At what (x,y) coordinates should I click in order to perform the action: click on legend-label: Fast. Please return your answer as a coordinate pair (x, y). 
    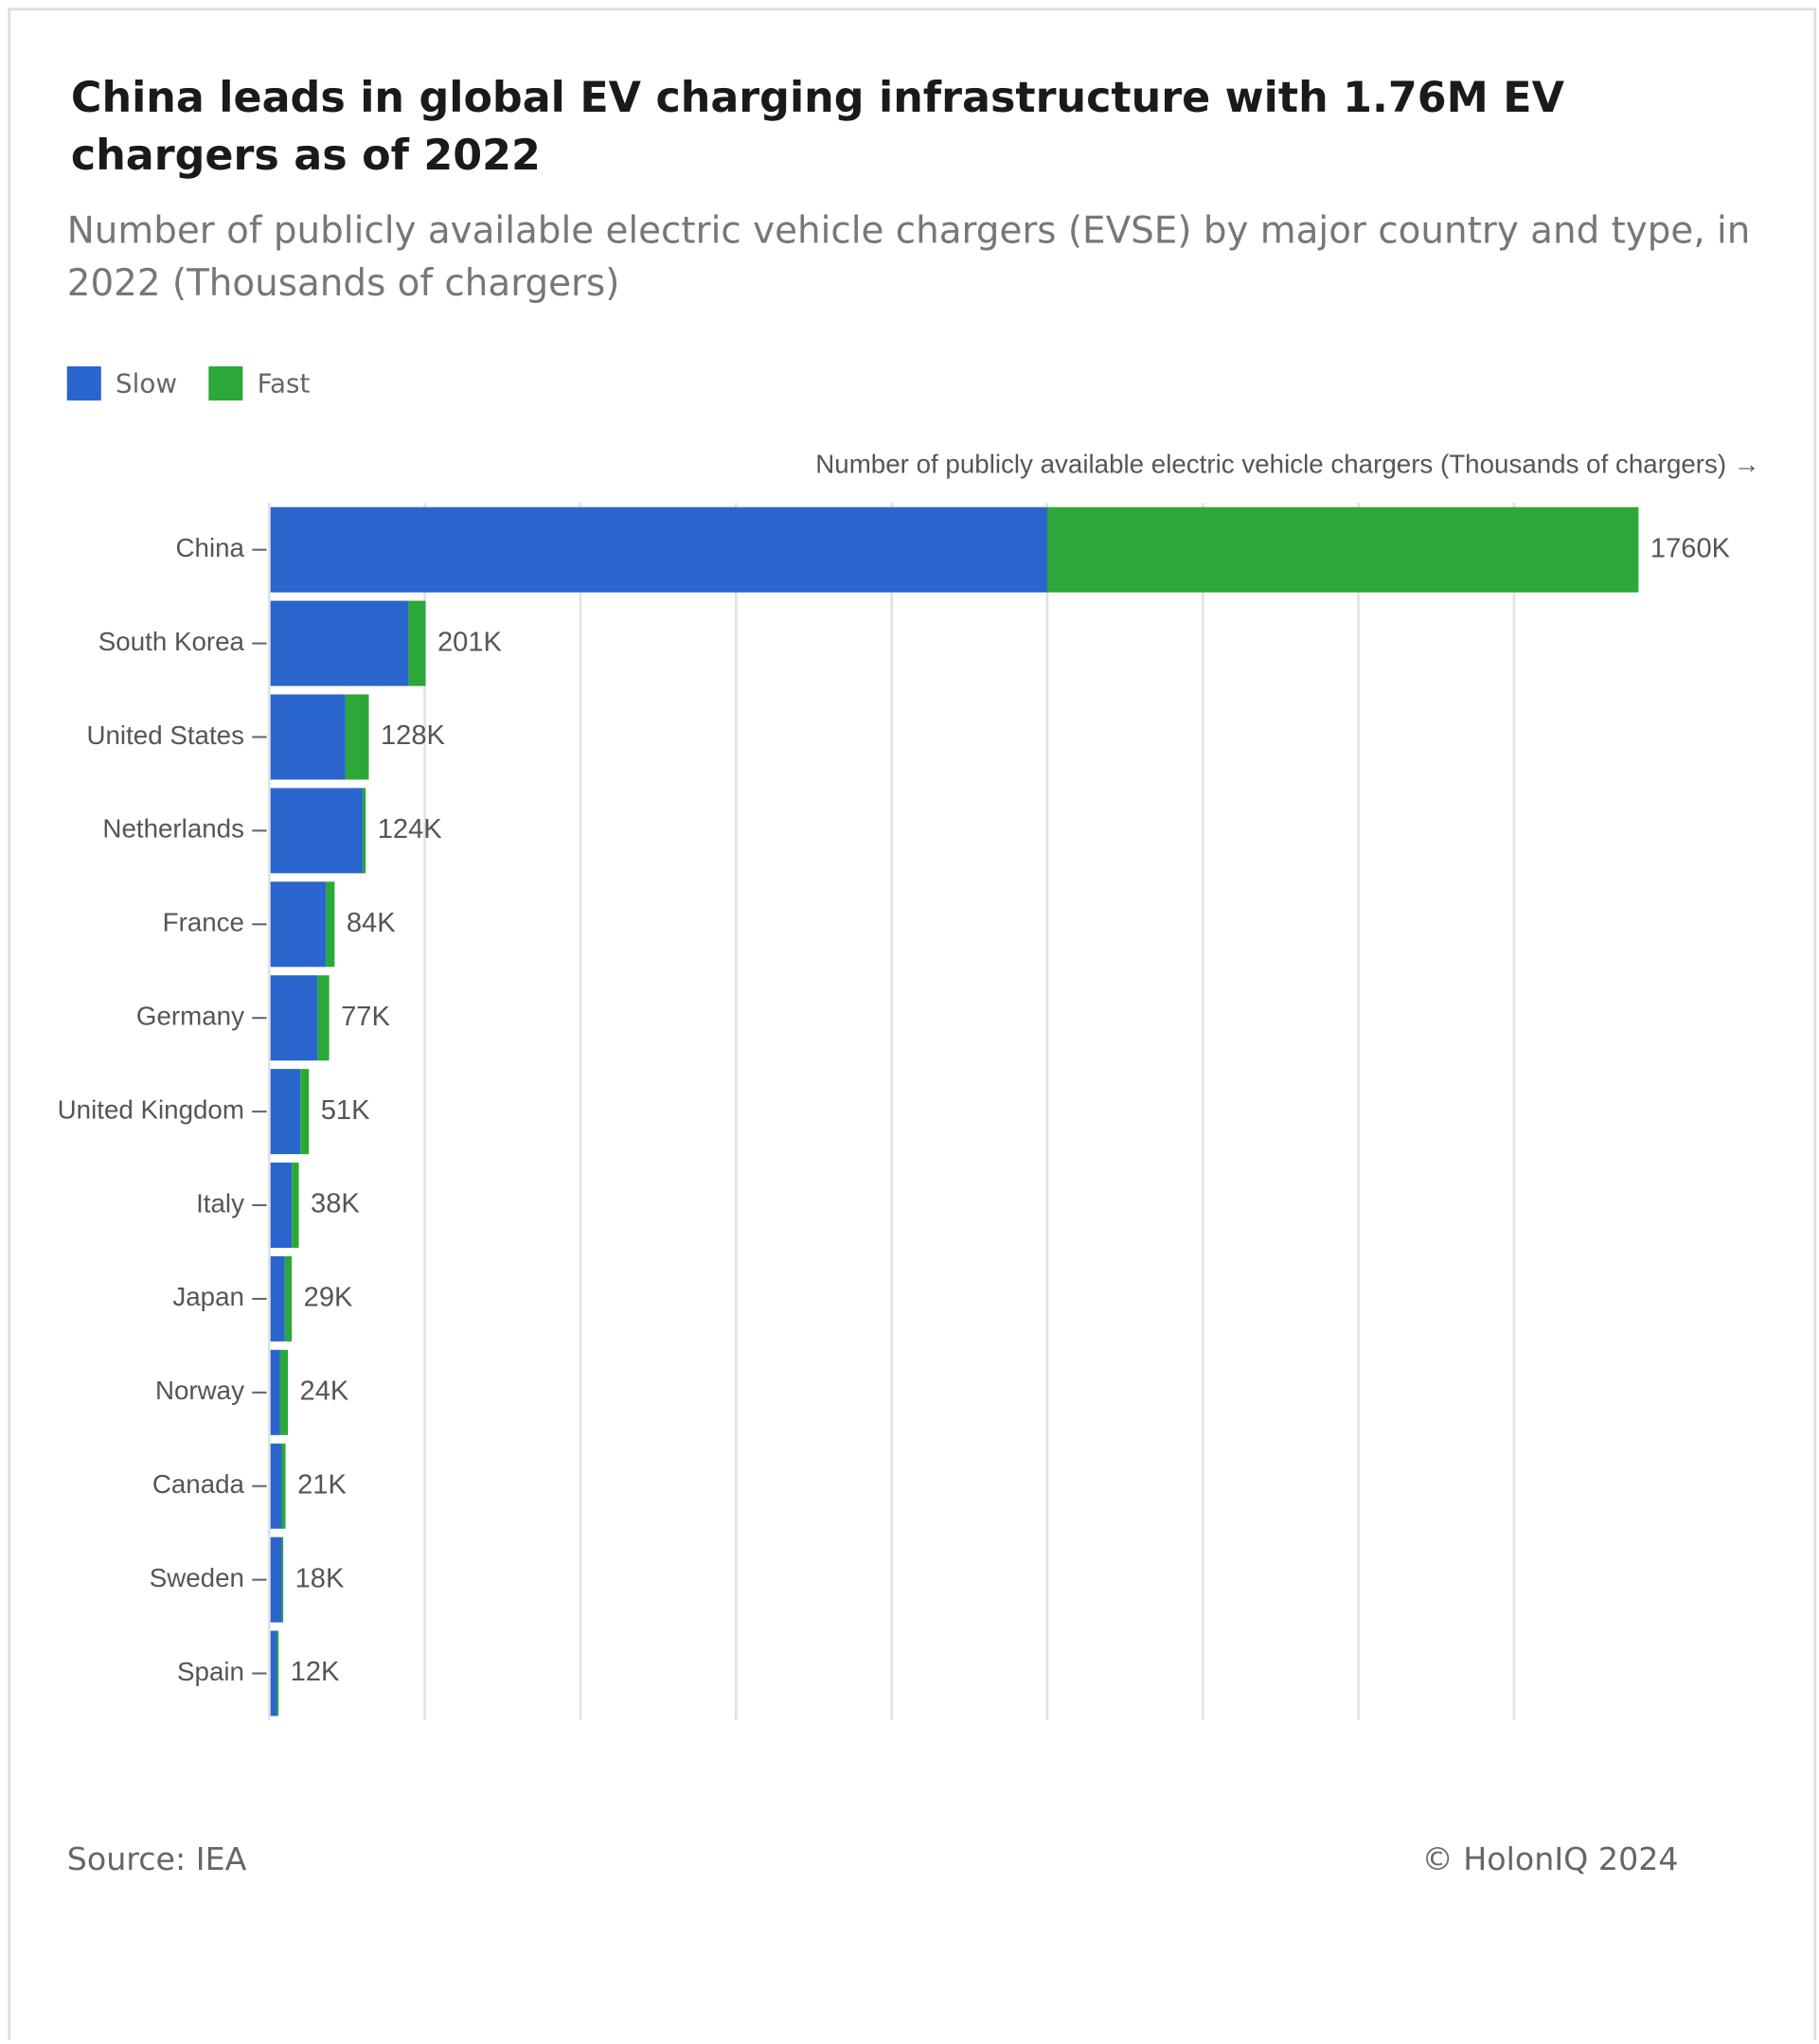
    Looking at the image, I should click on (284, 383).